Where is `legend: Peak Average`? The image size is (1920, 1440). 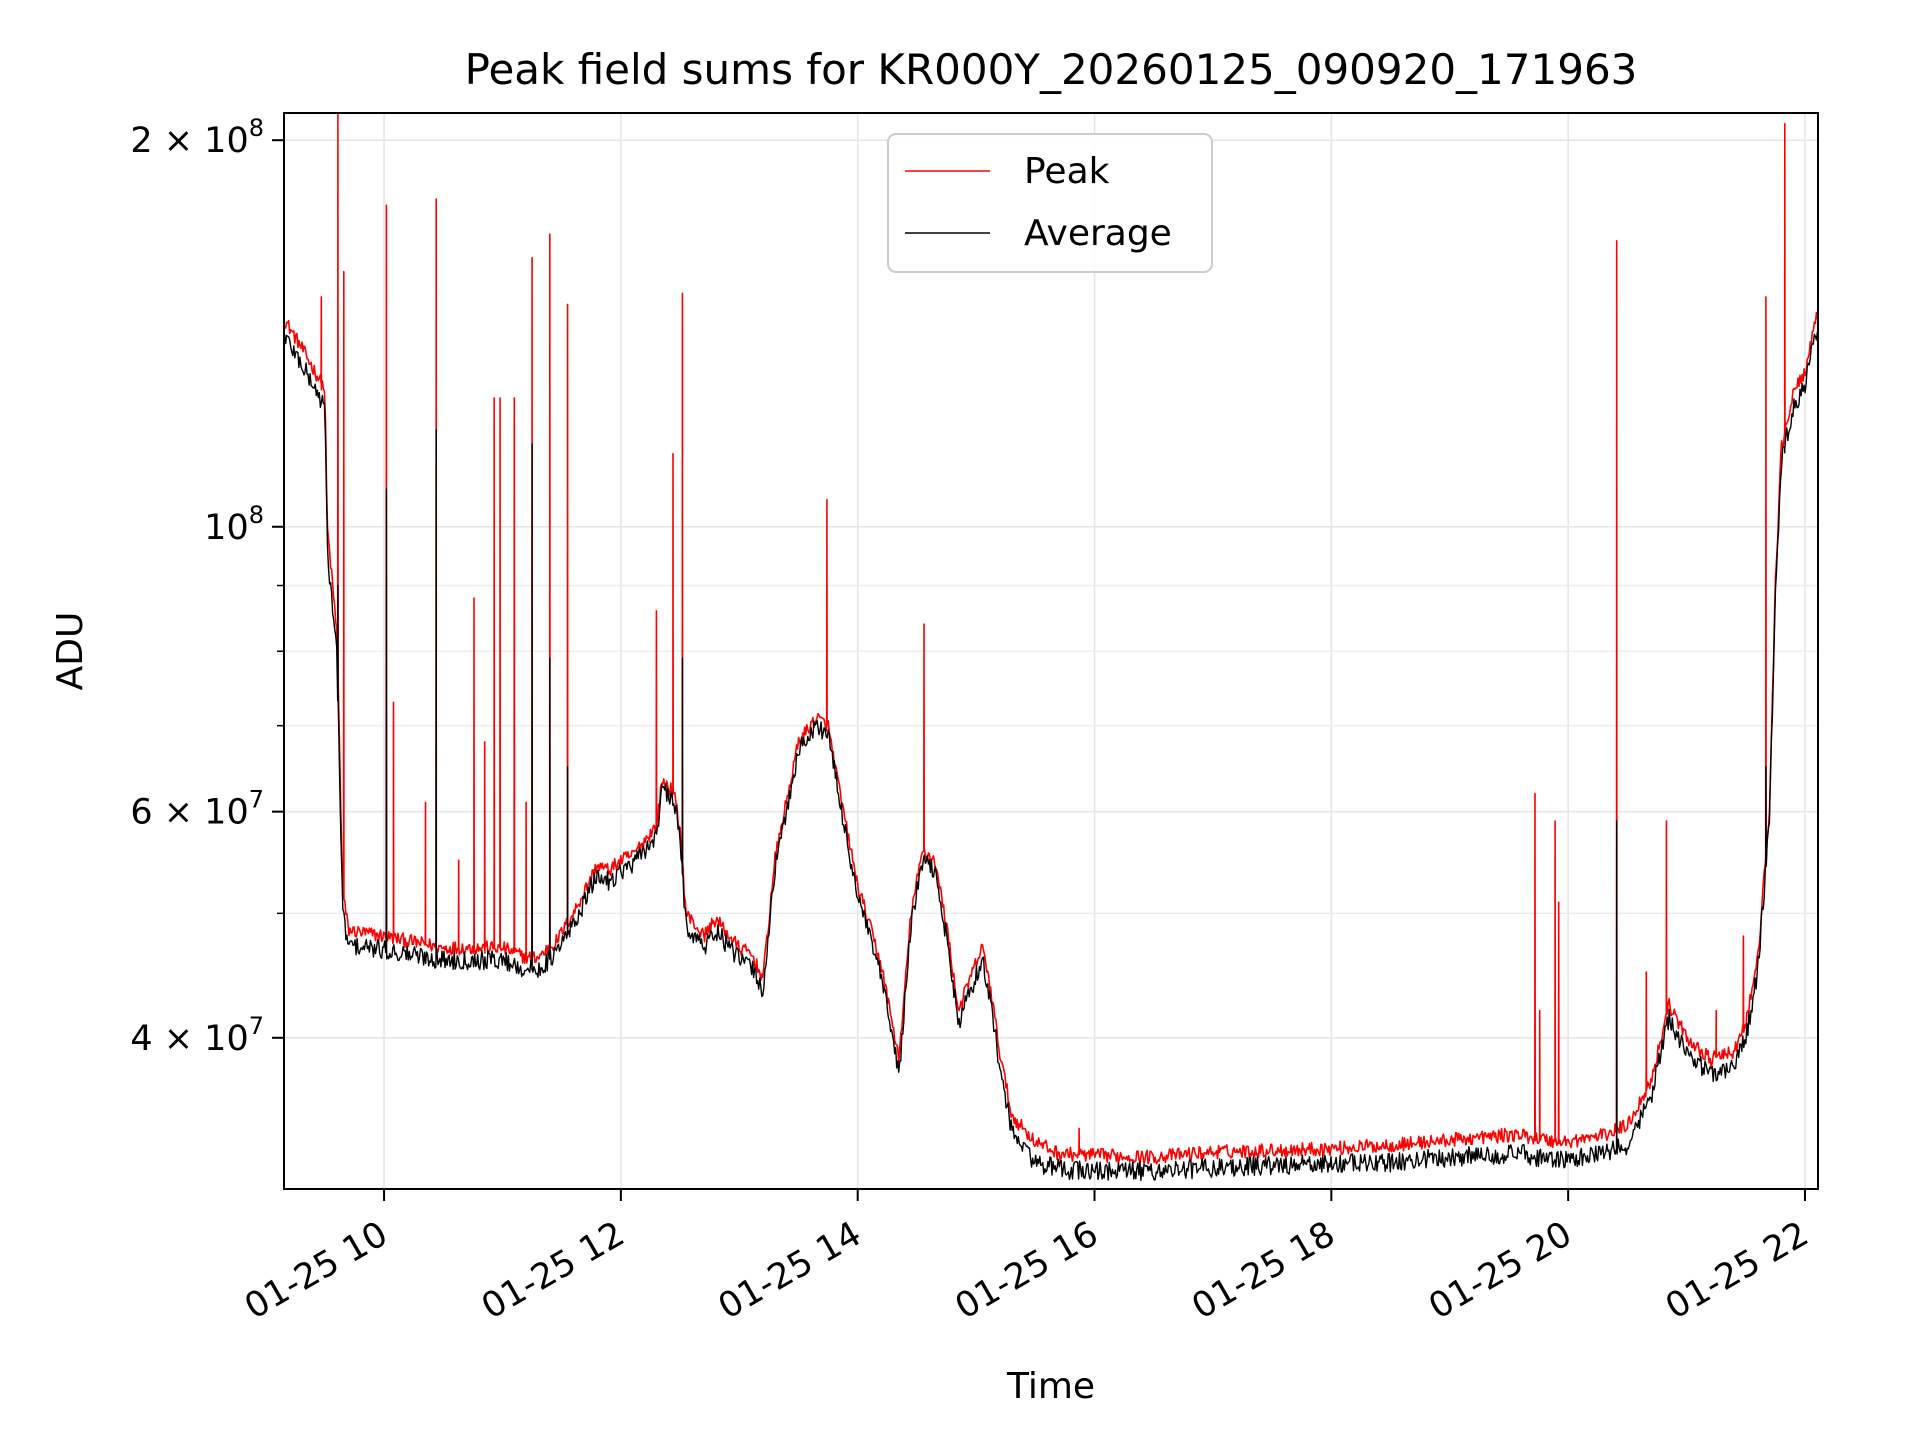
legend: Peak Average is located at coordinates (1050, 203).